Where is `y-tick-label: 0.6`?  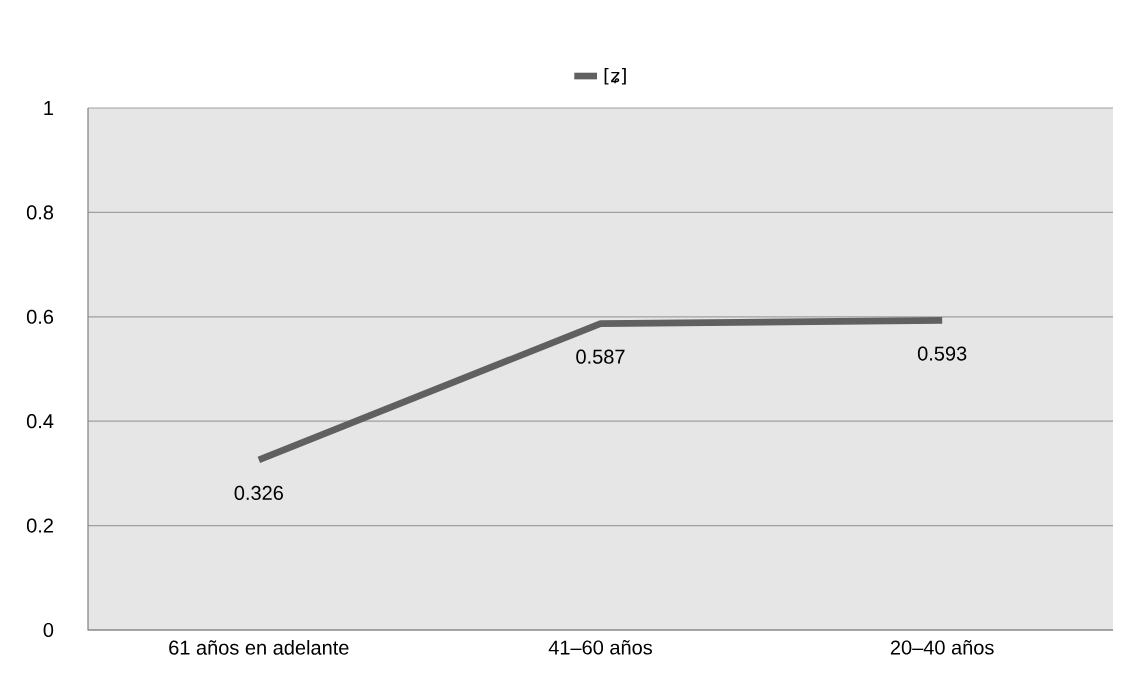
y-tick-label: 0.6 is located at coordinates (40, 316).